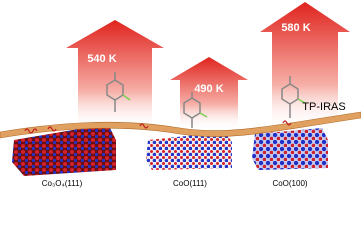 Image resolution: width=361 pixels, height=240 pixels. What do you see at coordinates (323, 107) in the screenshot?
I see `band-label: TP-IRAS` at bounding box center [323, 107].